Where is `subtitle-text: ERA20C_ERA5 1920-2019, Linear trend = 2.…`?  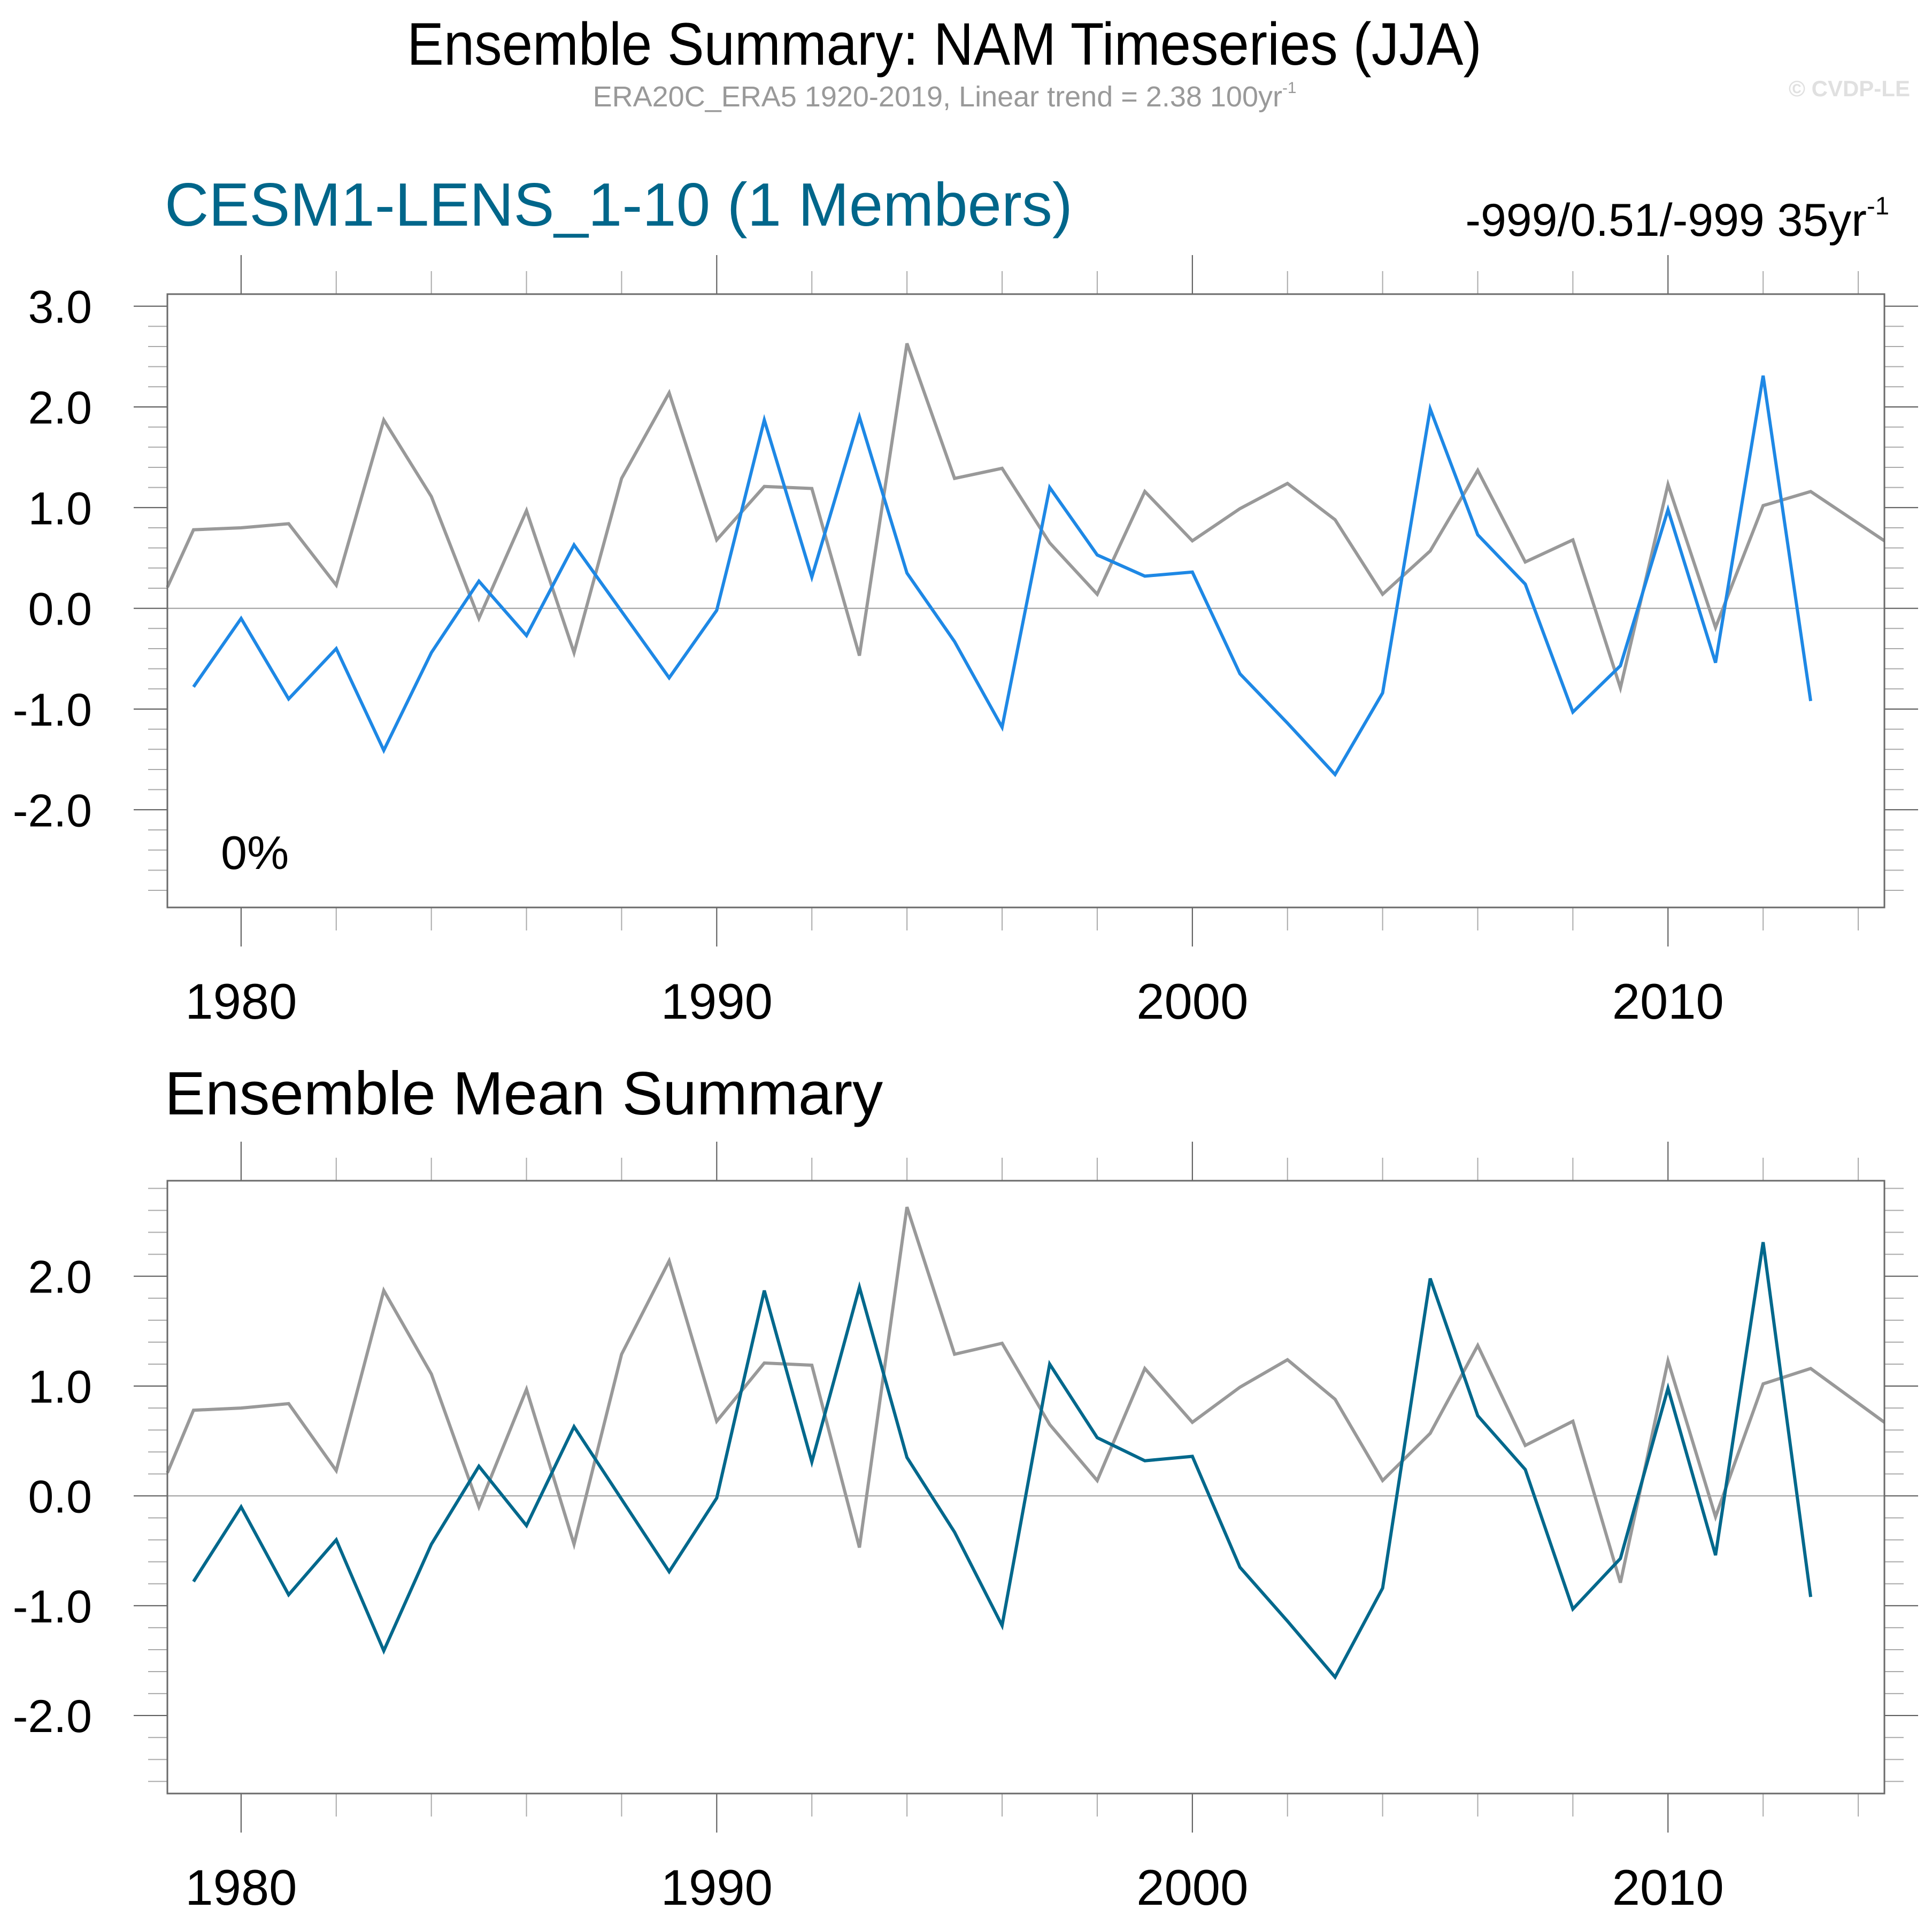
subtitle-text: ERA20C_ERA5 1920-2019, Linear trend = 2.… is located at coordinates (937, 97).